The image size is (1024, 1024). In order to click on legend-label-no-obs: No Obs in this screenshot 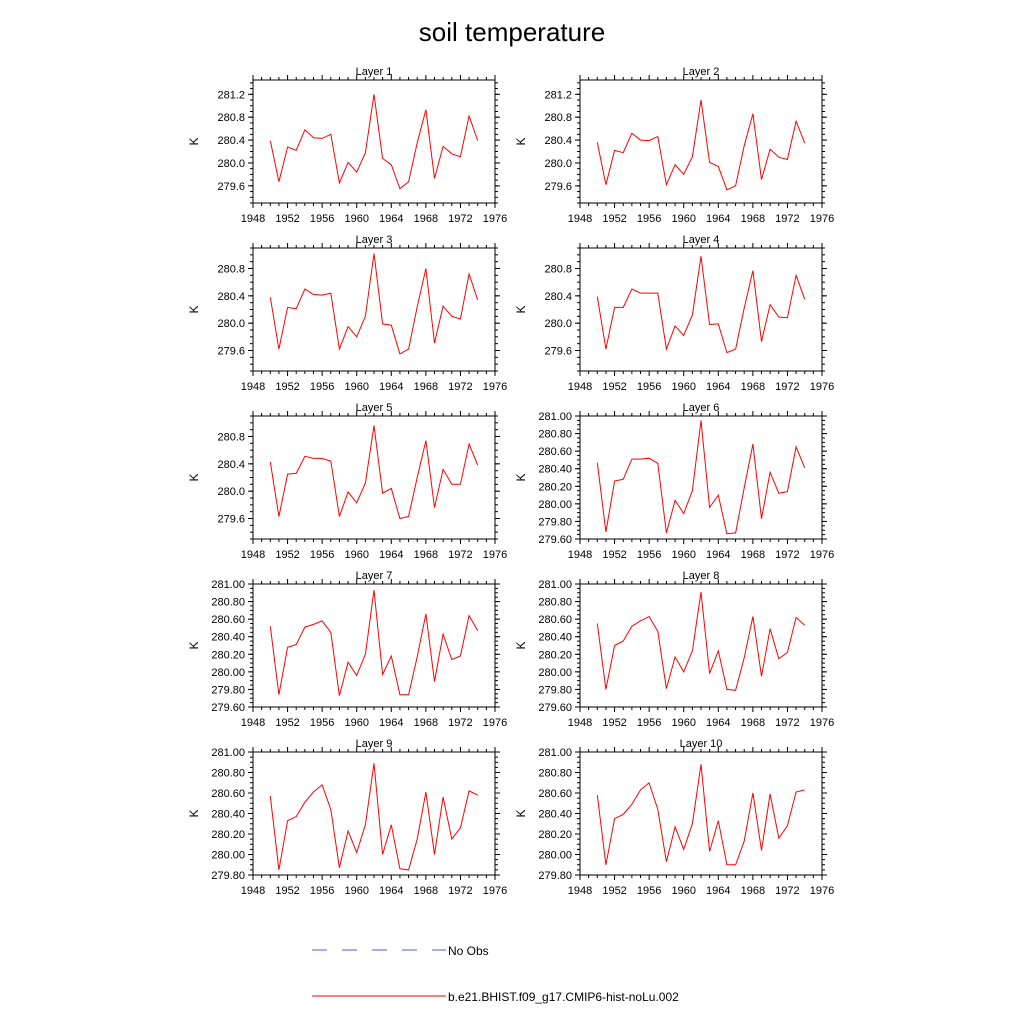, I will do `click(468, 951)`.